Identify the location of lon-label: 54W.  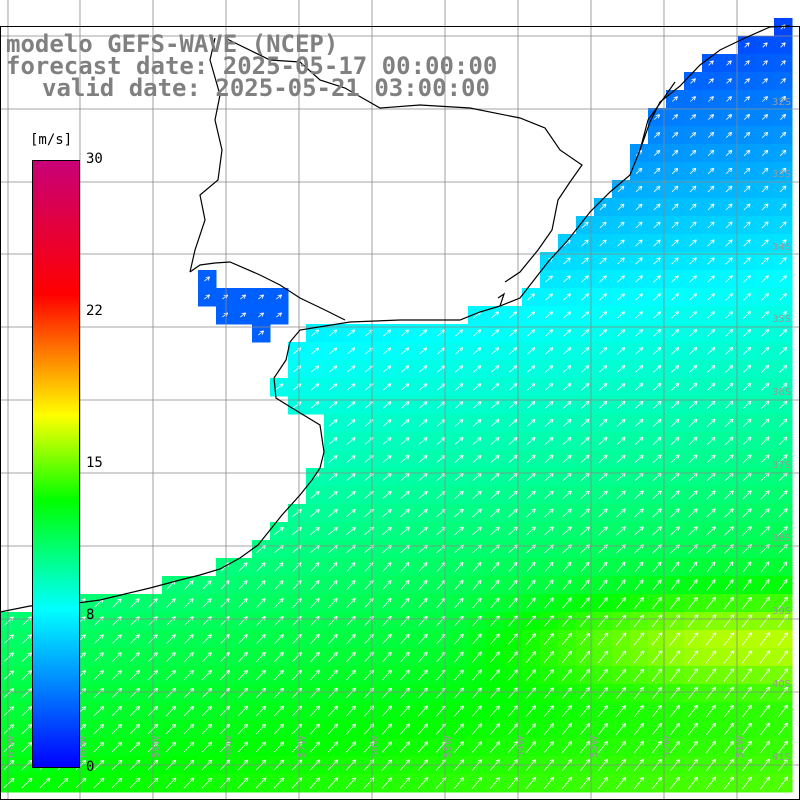
(521, 746).